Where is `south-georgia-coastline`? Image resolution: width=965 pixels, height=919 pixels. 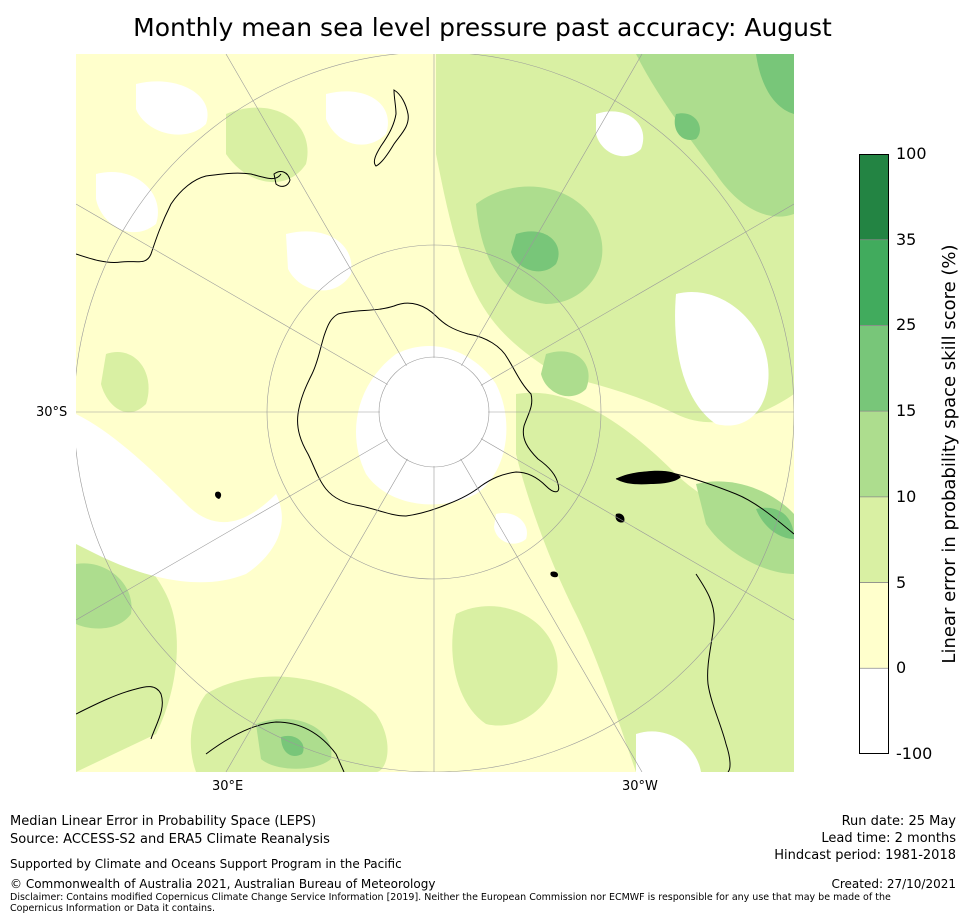 south-georgia-coastline is located at coordinates (648, 477).